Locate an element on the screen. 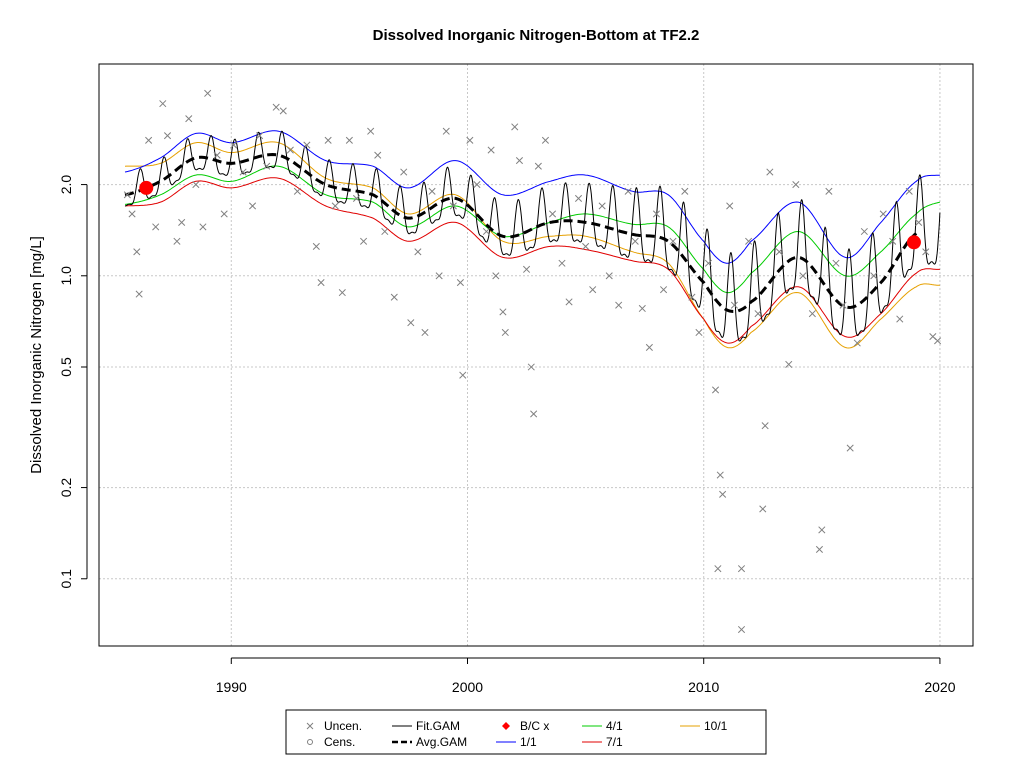 The width and height of the screenshot is (1024, 768). seasonal-4-1-line is located at coordinates (532, 229).